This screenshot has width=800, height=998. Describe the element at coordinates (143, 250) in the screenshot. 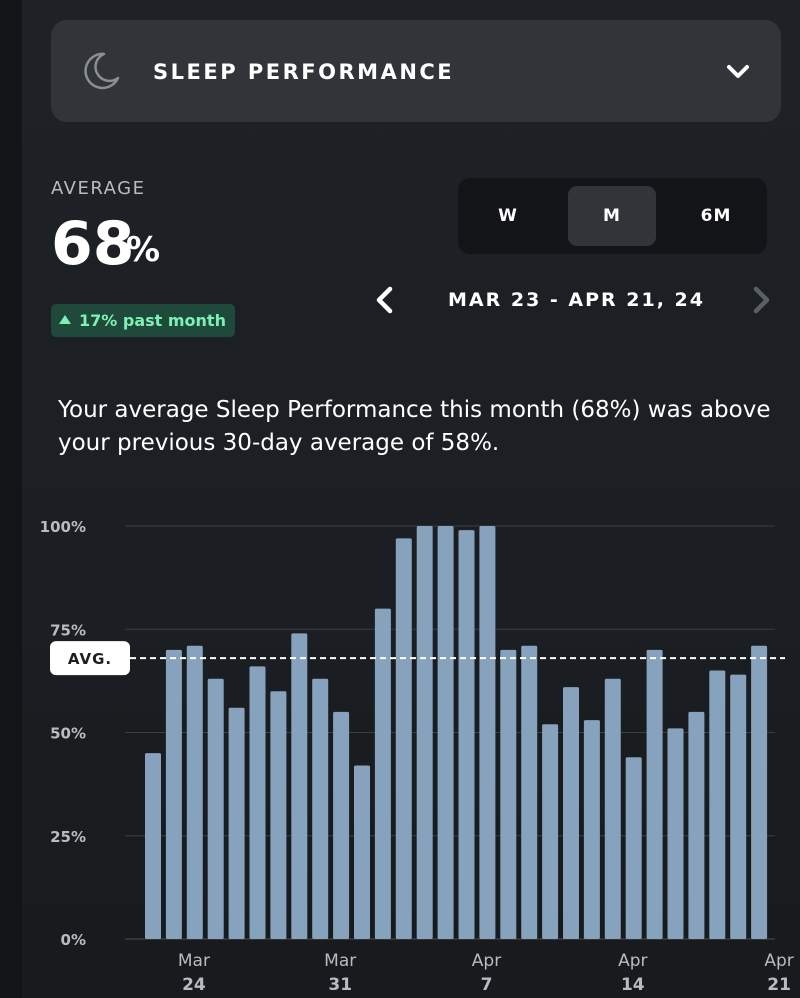

I see `average-unit: %` at that location.